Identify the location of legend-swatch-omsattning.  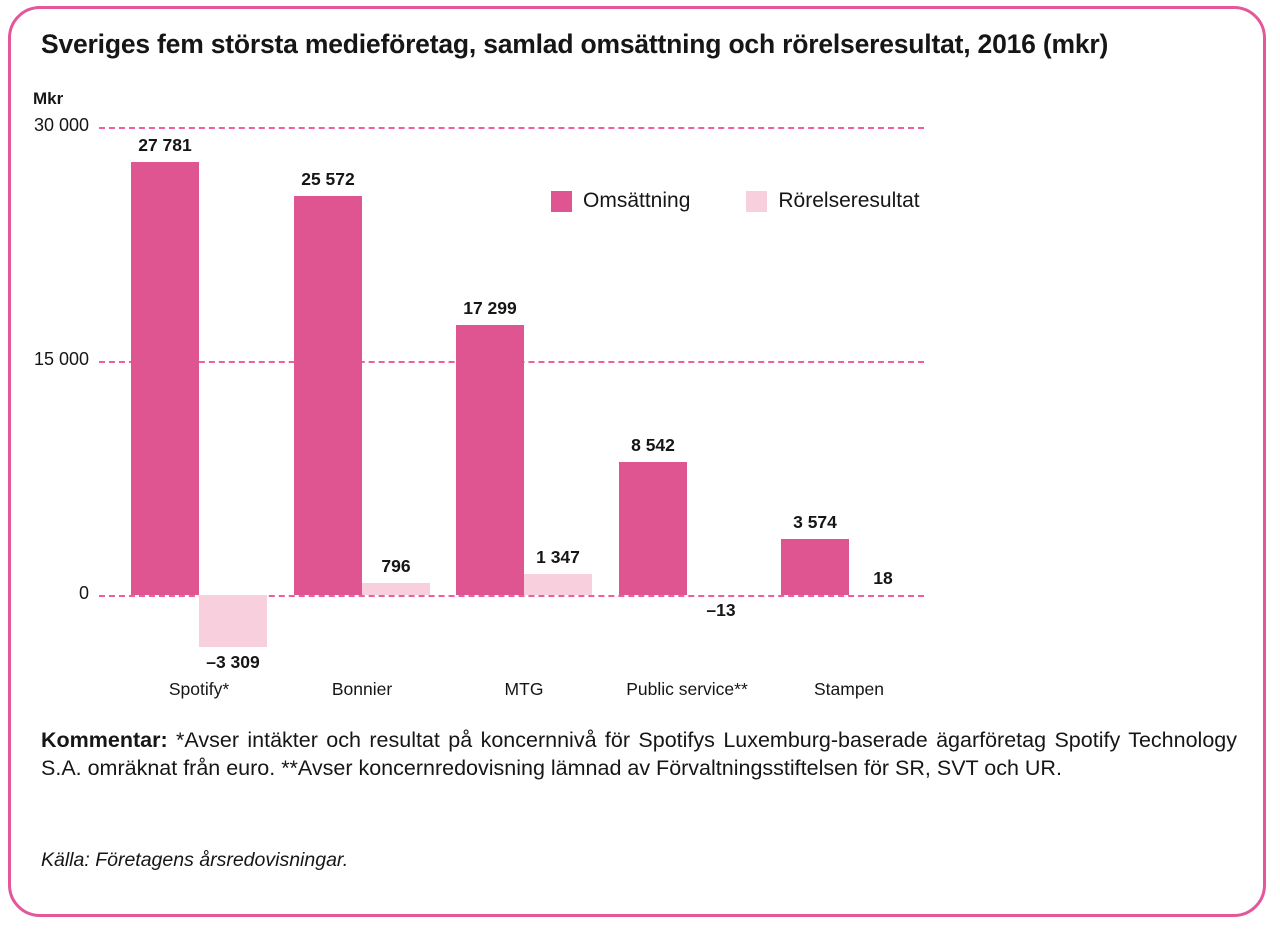
(561, 201).